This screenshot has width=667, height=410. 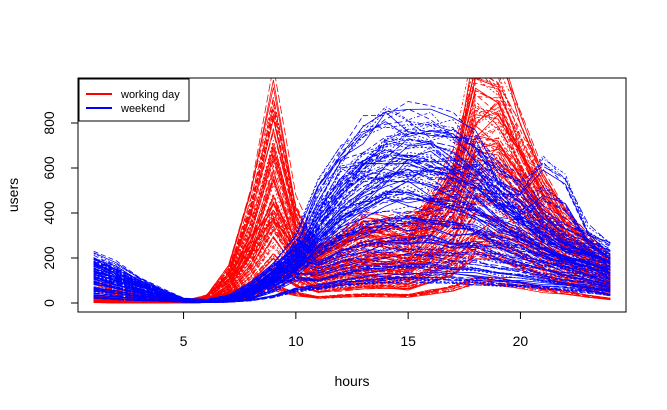 I want to click on x-axis: 5 10 15 20, so click(x=354, y=330).